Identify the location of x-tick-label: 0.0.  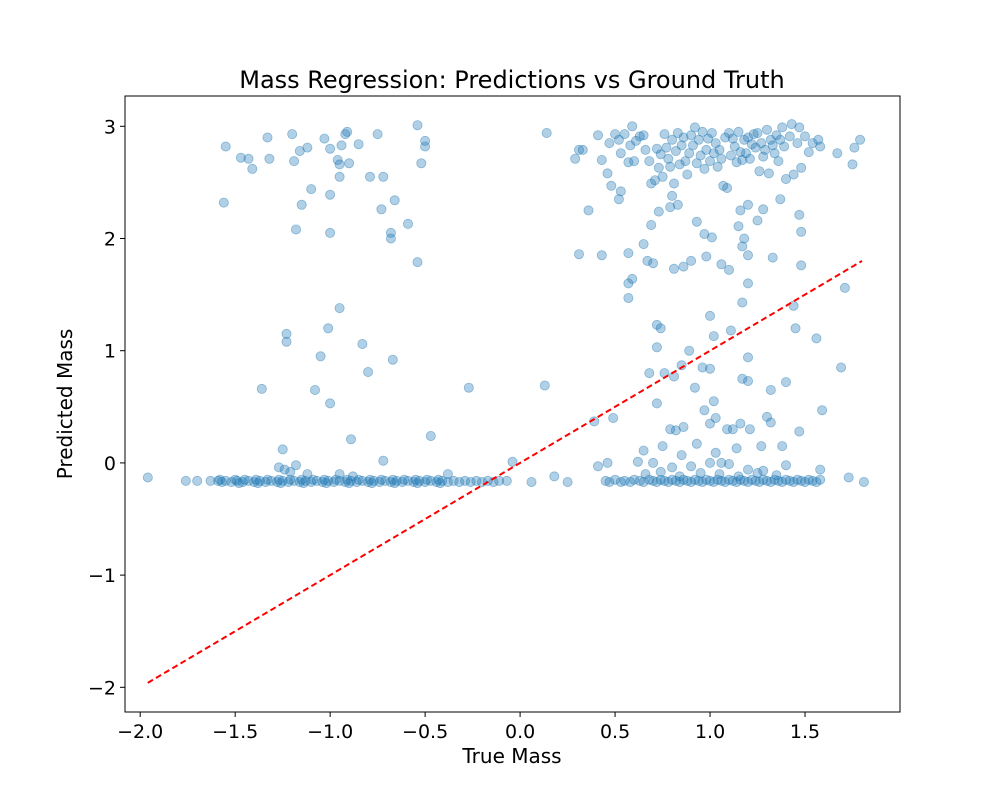
(520, 732).